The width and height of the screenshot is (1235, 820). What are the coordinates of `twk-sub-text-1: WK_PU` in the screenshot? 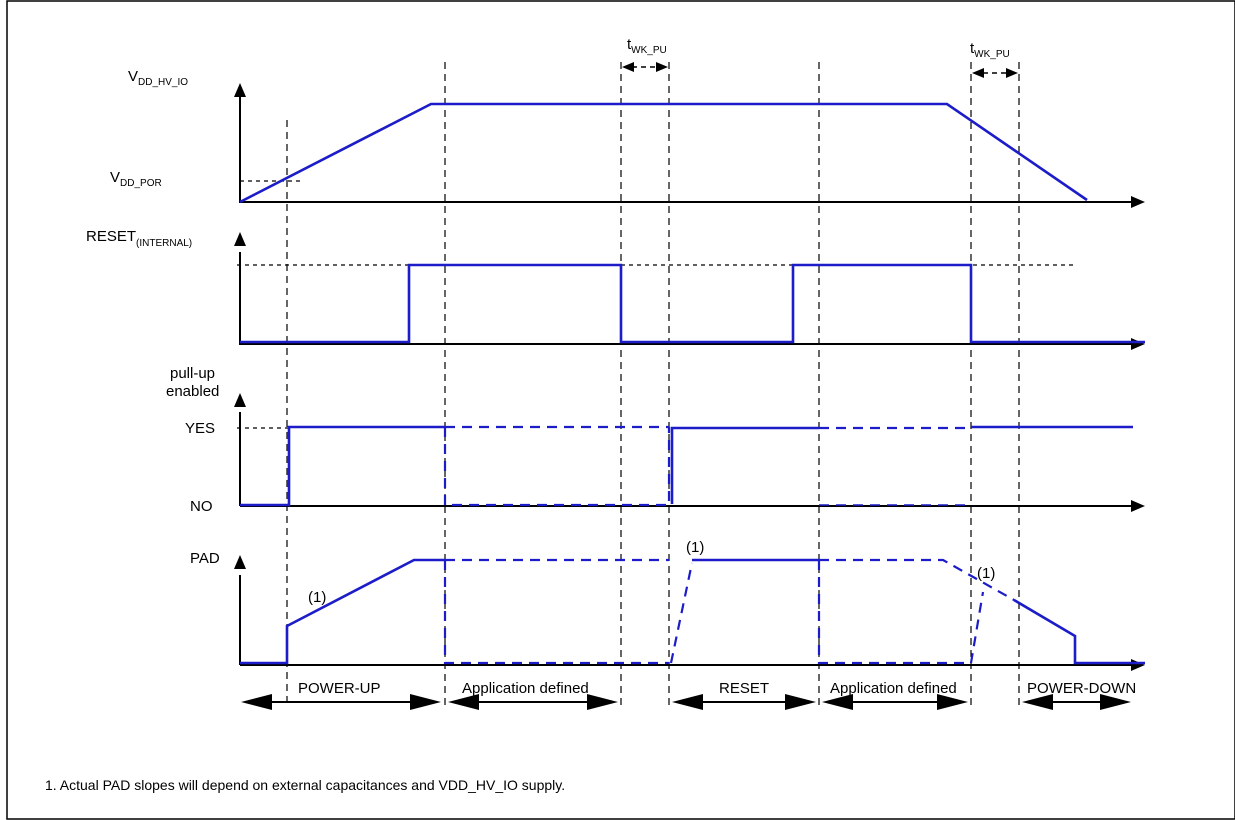 It's located at (649, 50).